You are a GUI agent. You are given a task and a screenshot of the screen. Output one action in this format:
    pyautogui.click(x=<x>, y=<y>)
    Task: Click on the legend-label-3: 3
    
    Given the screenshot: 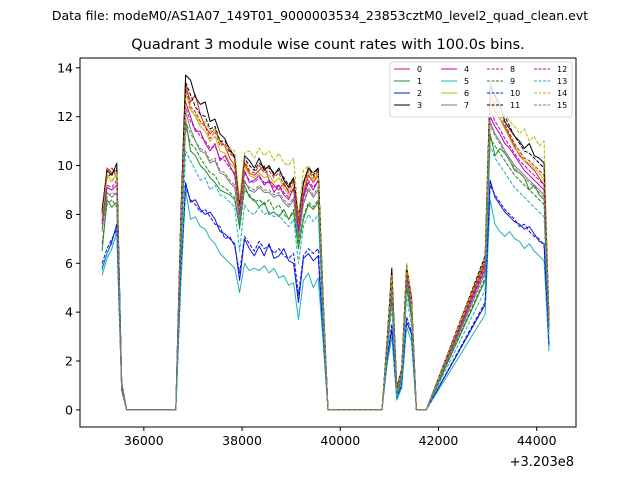 What is the action you would take?
    pyautogui.click(x=419, y=105)
    